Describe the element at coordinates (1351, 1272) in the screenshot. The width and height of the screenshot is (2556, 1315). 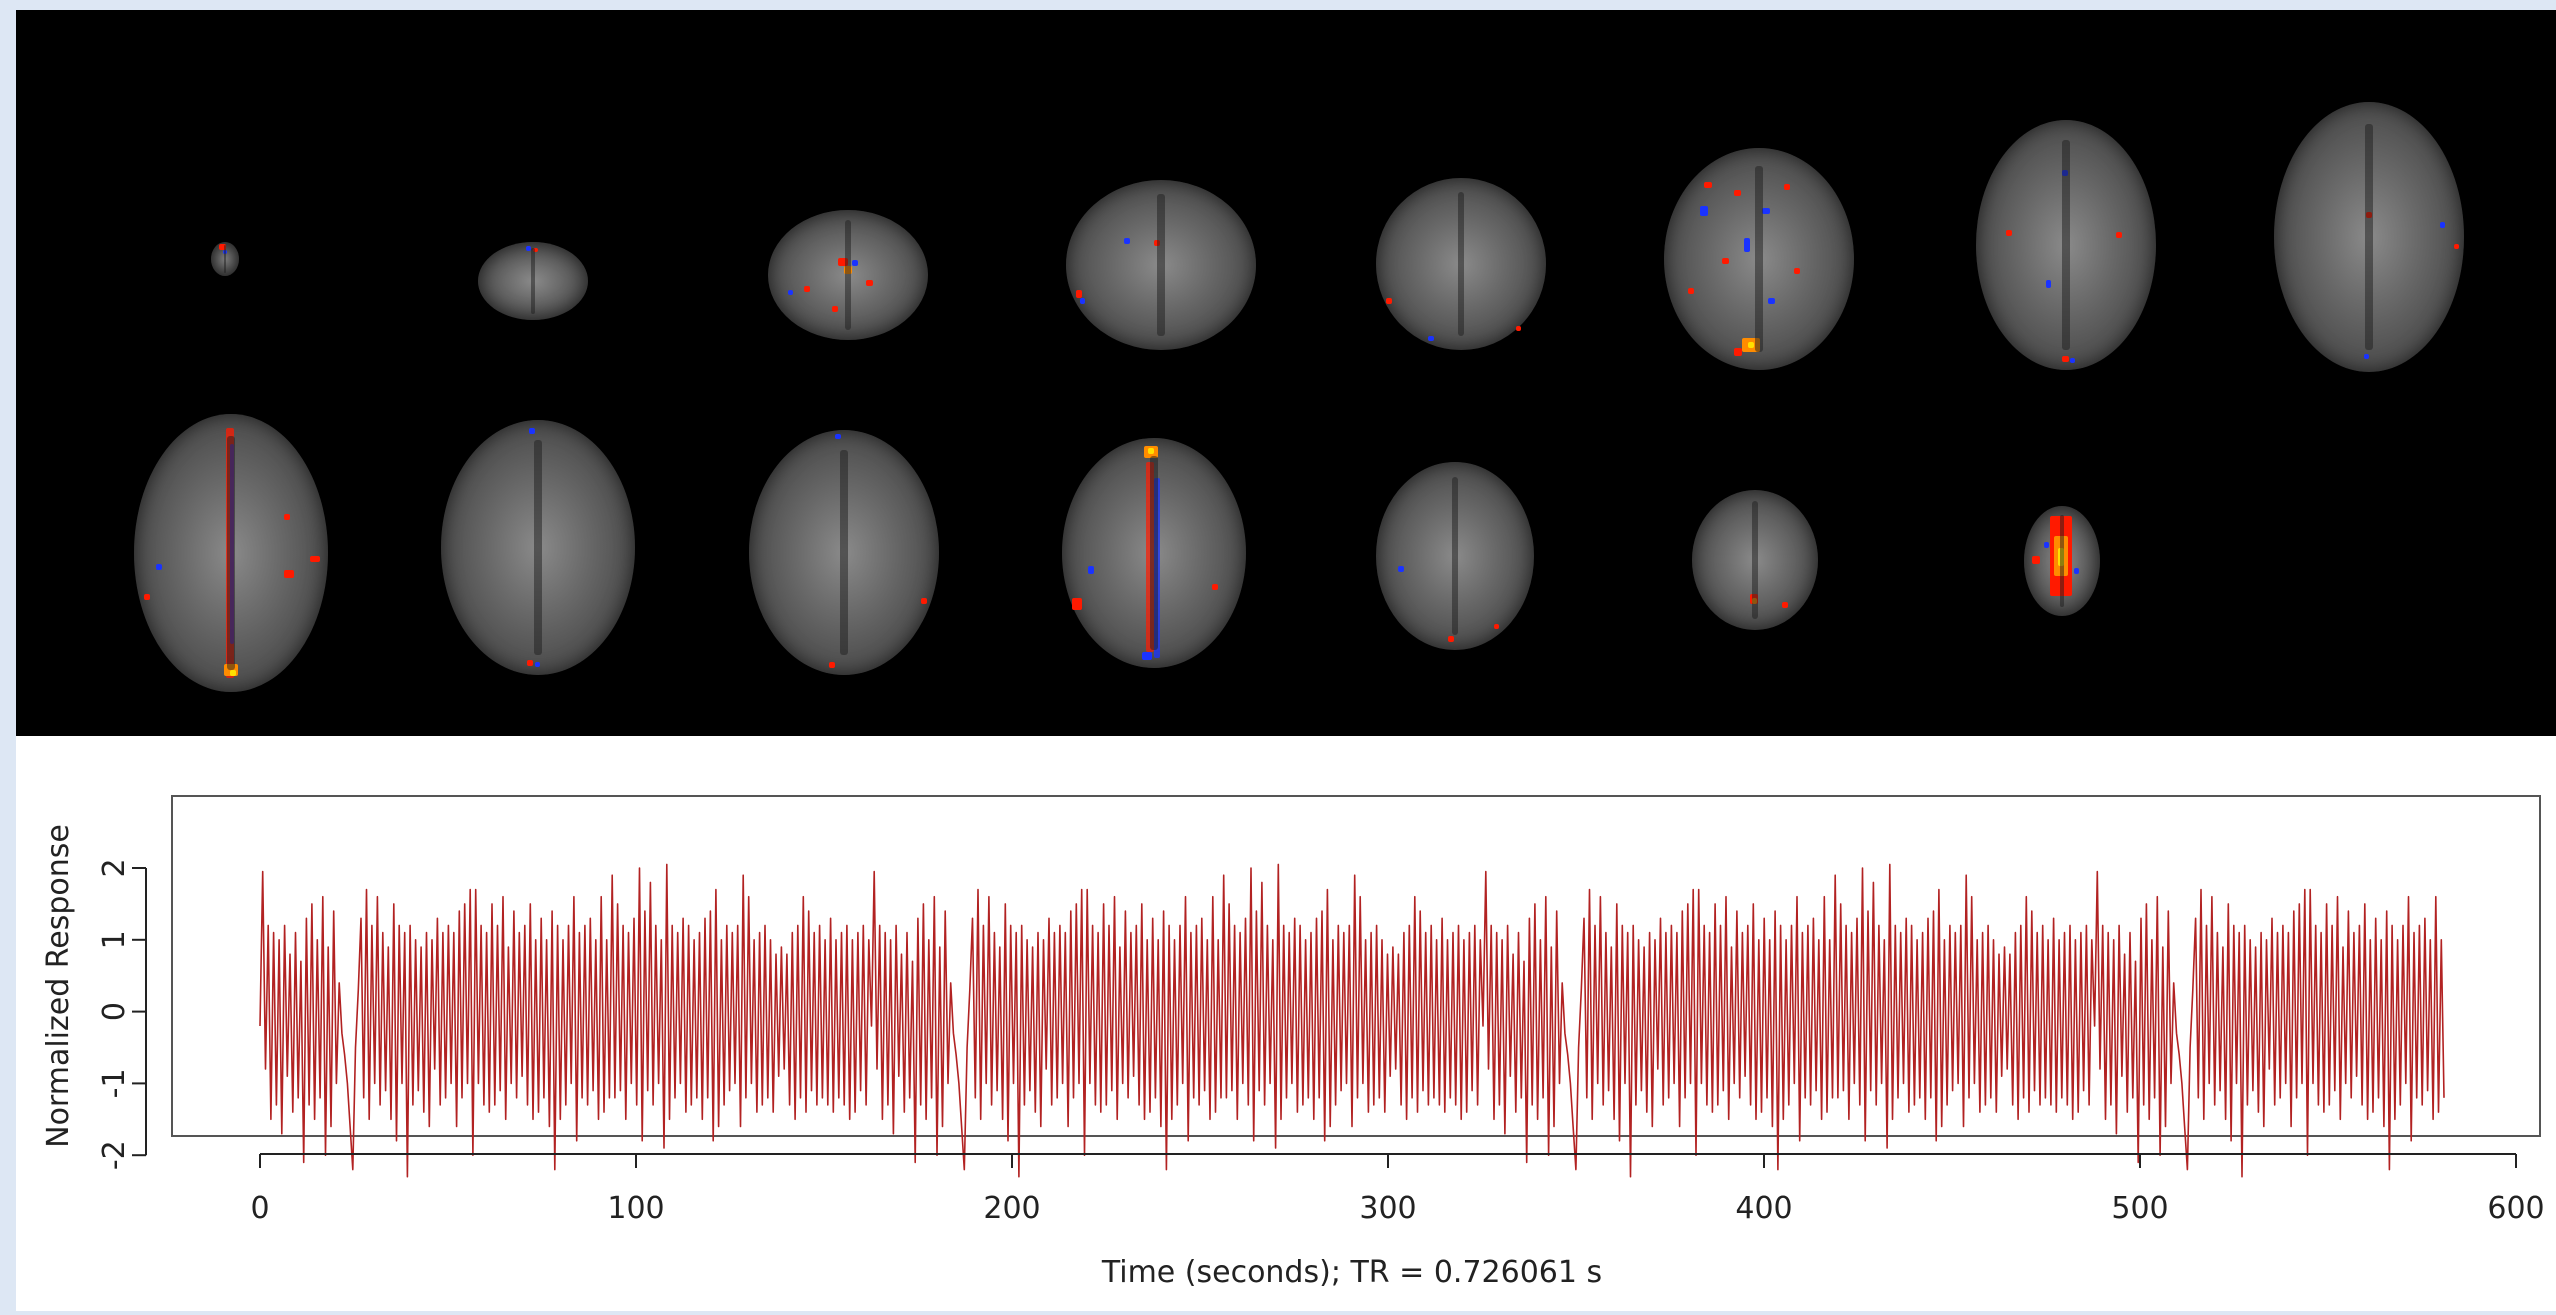
I see `x-axis-label: Time (seconds); TR = 0.726061 s` at that location.